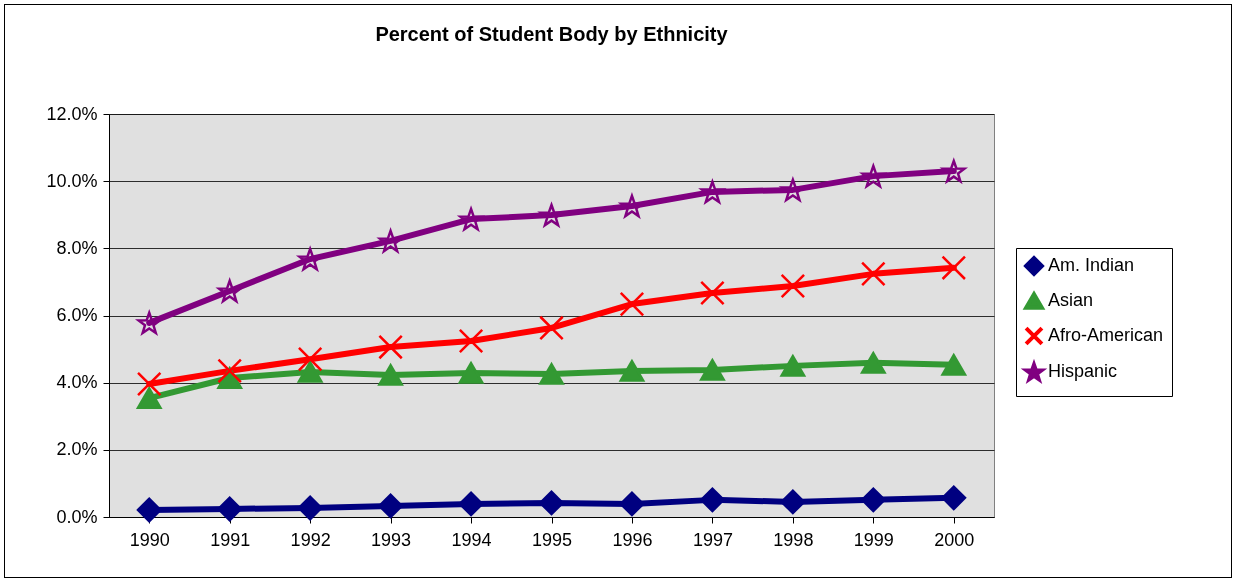  Describe the element at coordinates (552, 539) in the screenshot. I see `x-tick-label: 1995` at that location.